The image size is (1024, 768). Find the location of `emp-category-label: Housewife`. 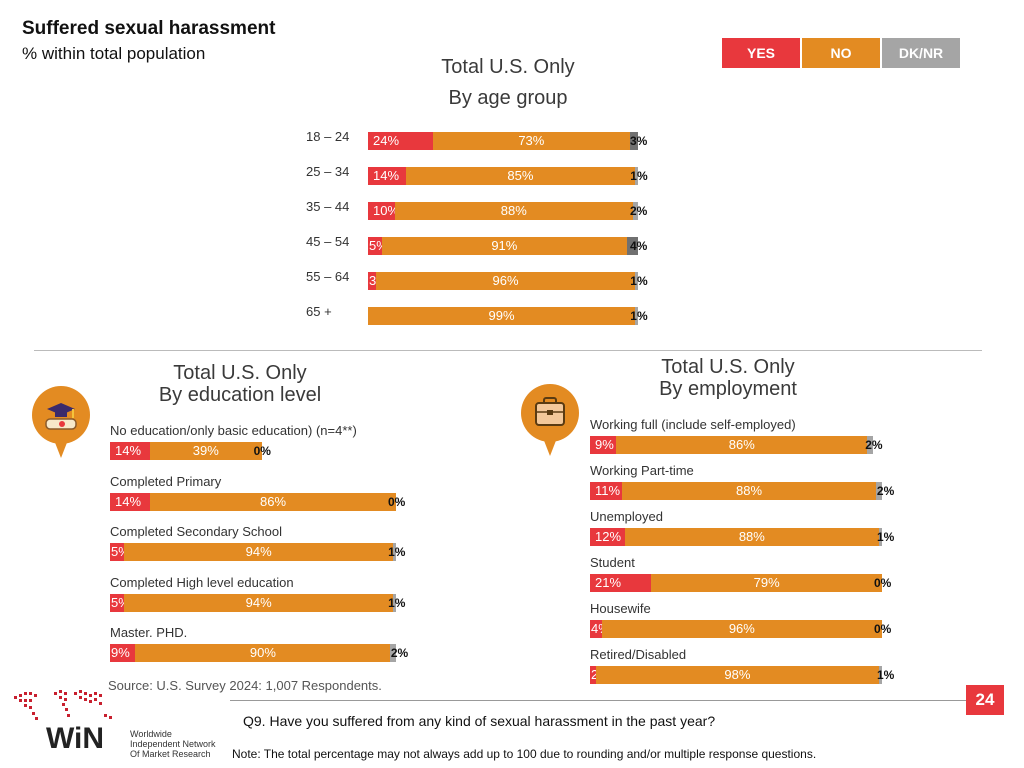

emp-category-label: Housewife is located at coordinates (620, 608).